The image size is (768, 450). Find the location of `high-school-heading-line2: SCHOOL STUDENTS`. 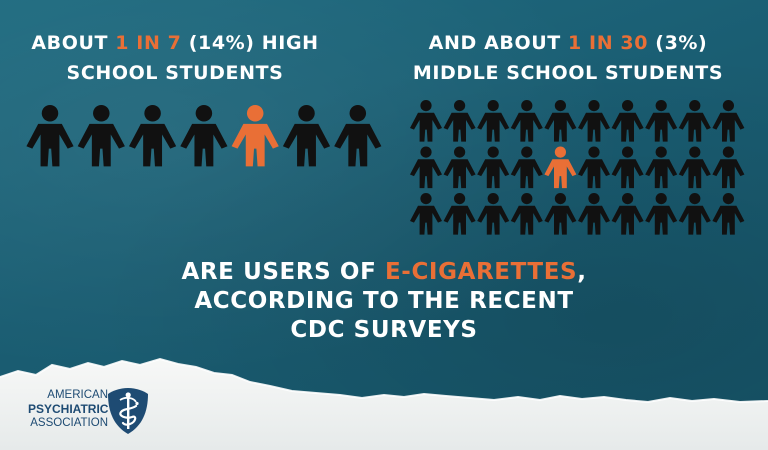

high-school-heading-line2: SCHOOL STUDENTS is located at coordinates (175, 73).